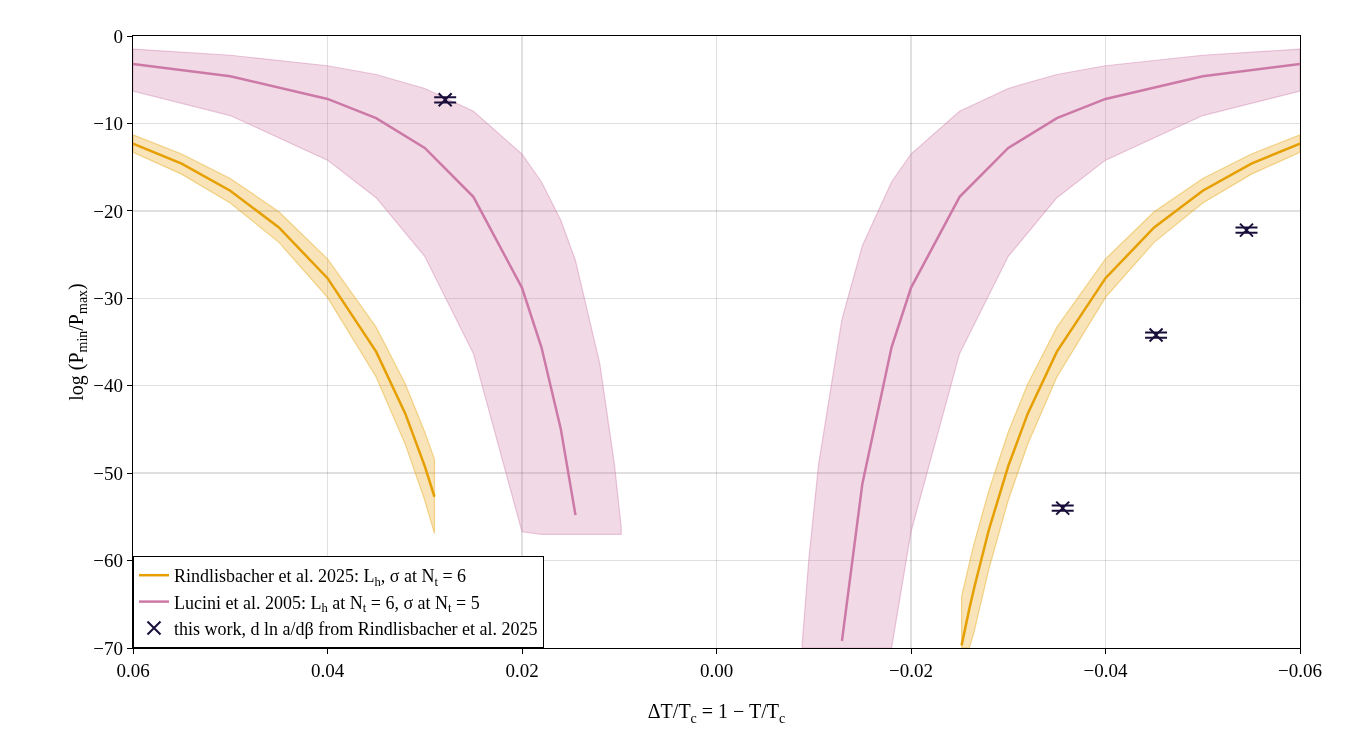 Image resolution: width=1349 pixels, height=742 pixels. I want to click on legend-label: this work, d ln a/dβ from Rindlisbacher et al. 2025, so click(356, 629).